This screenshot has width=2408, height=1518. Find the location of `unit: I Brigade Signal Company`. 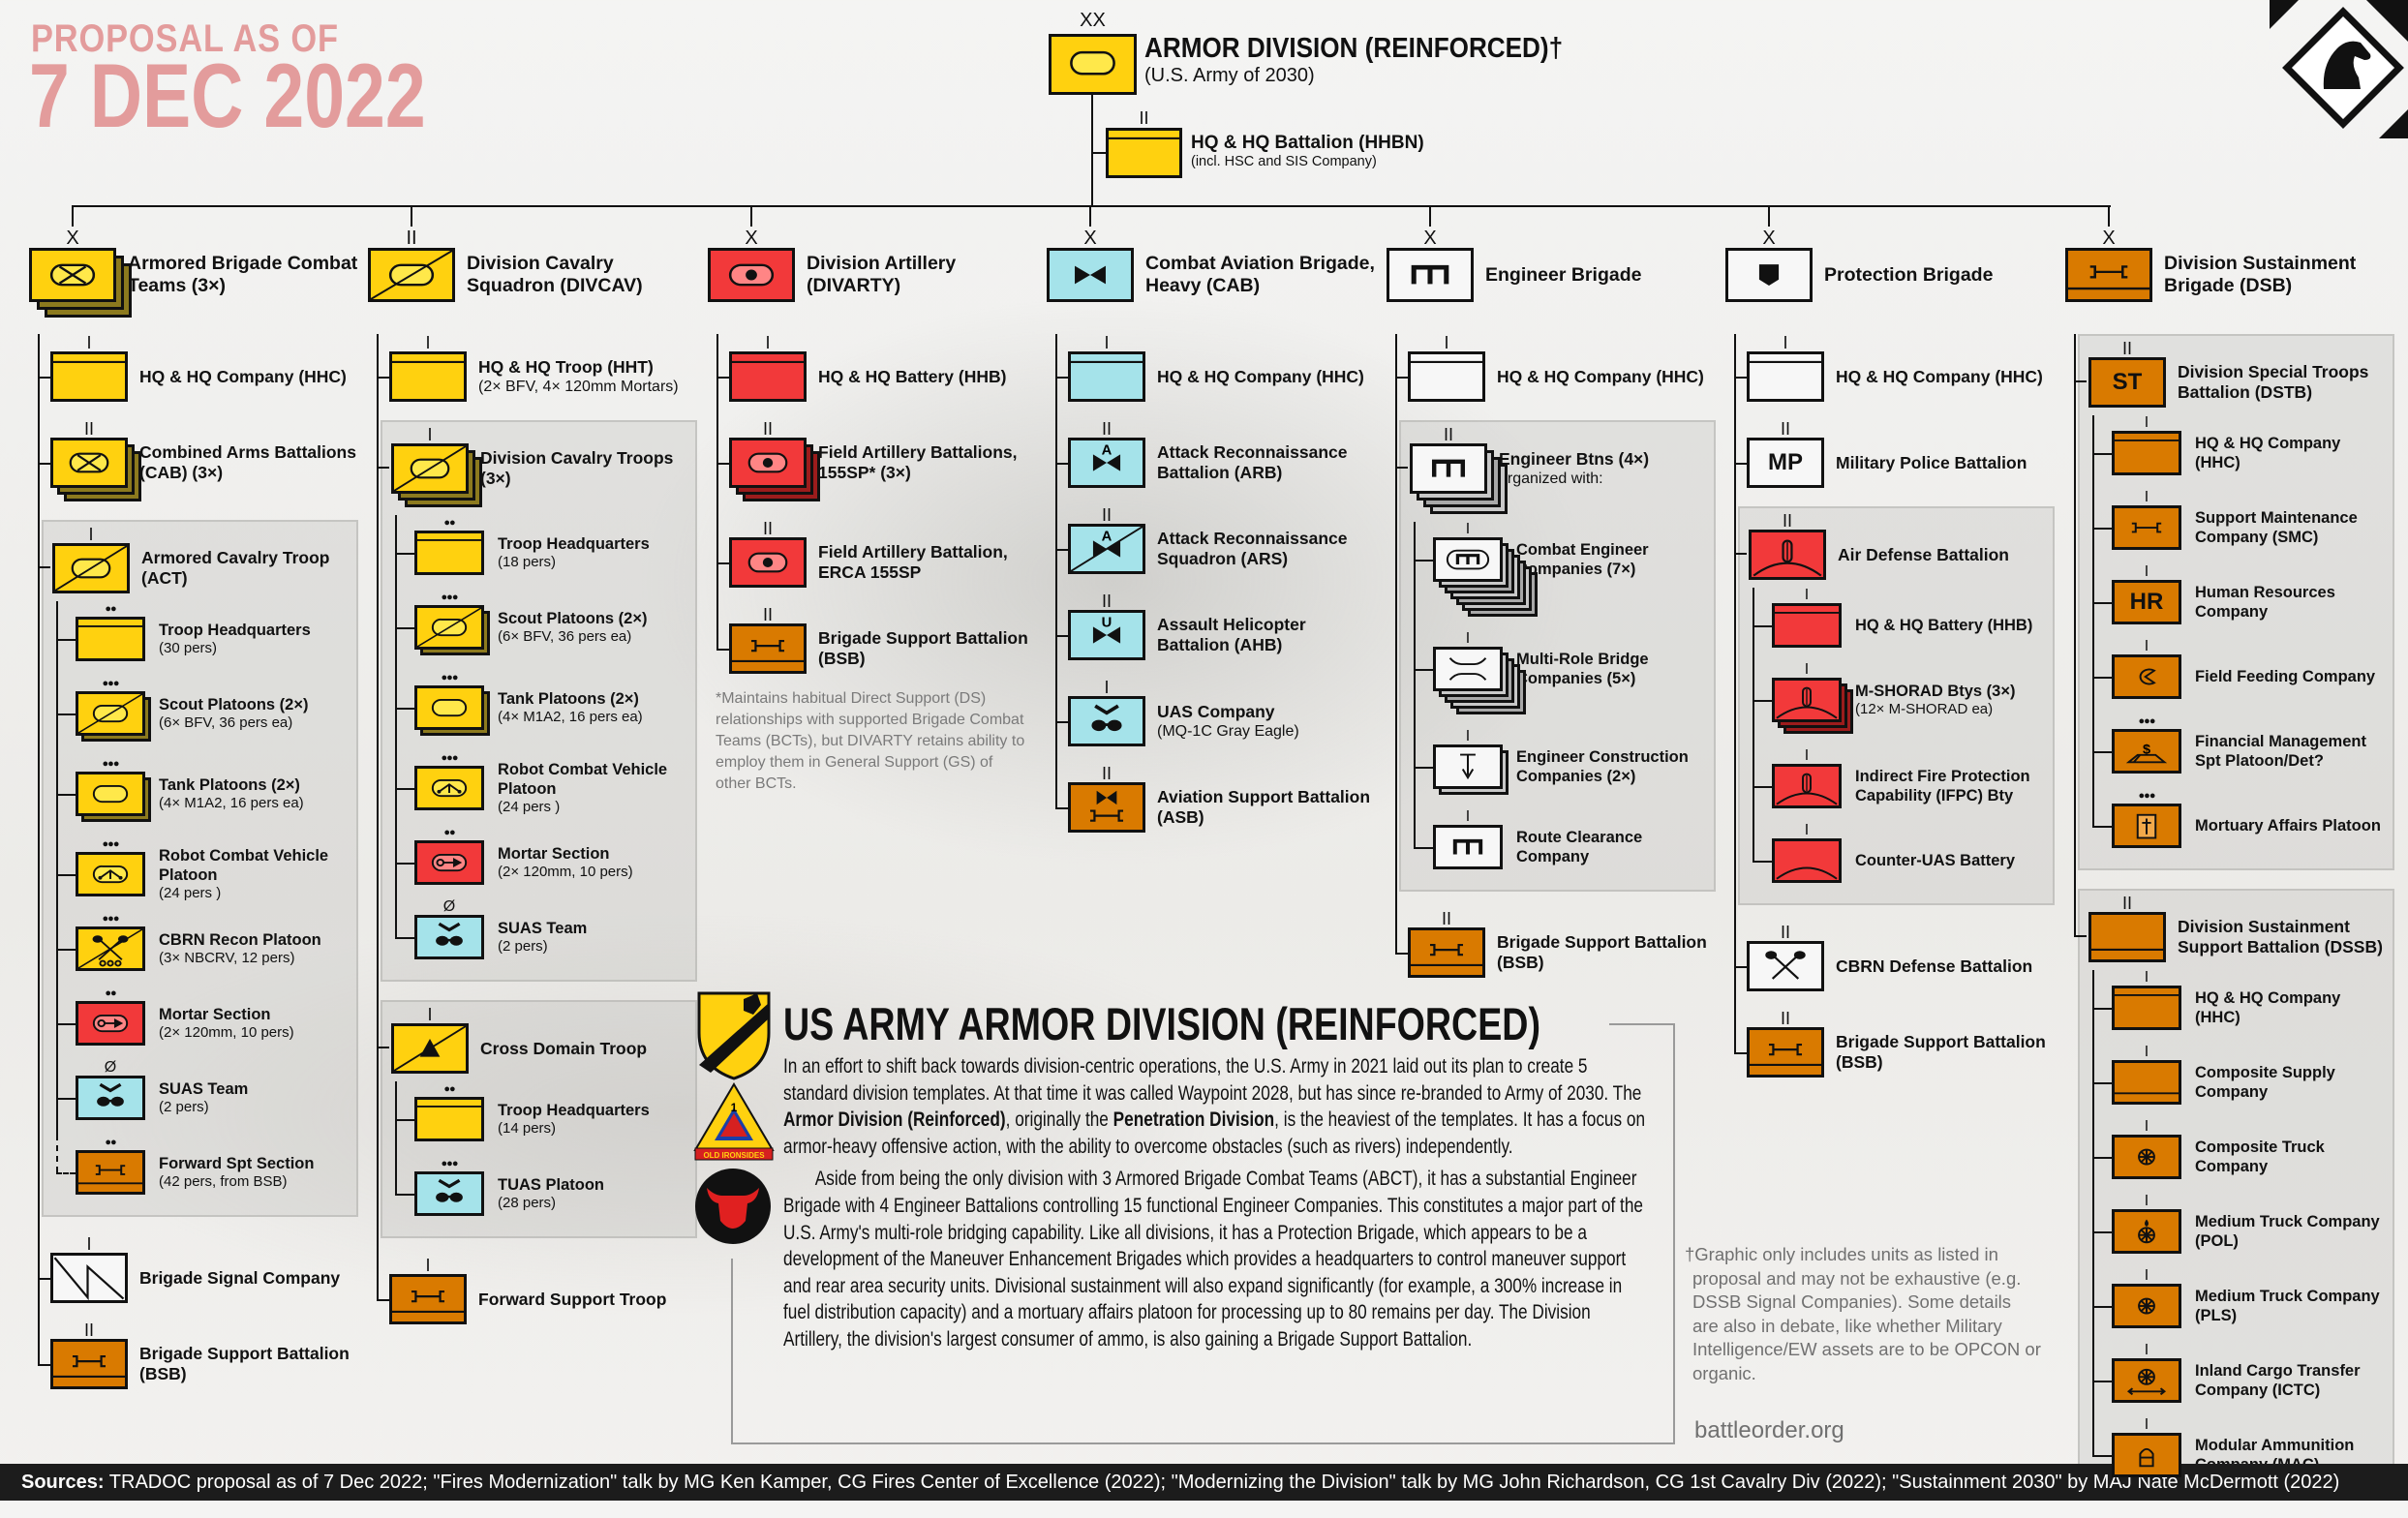

unit: I Brigade Signal Company is located at coordinates (204, 1269).